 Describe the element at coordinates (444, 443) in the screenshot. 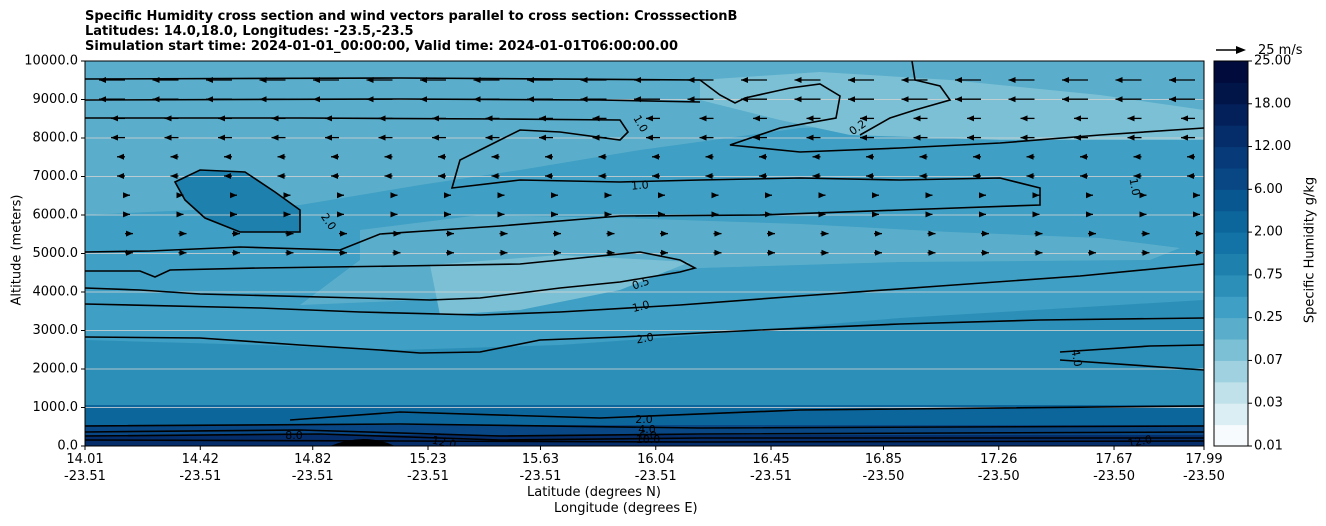

I see `contour-label: 12.0` at that location.